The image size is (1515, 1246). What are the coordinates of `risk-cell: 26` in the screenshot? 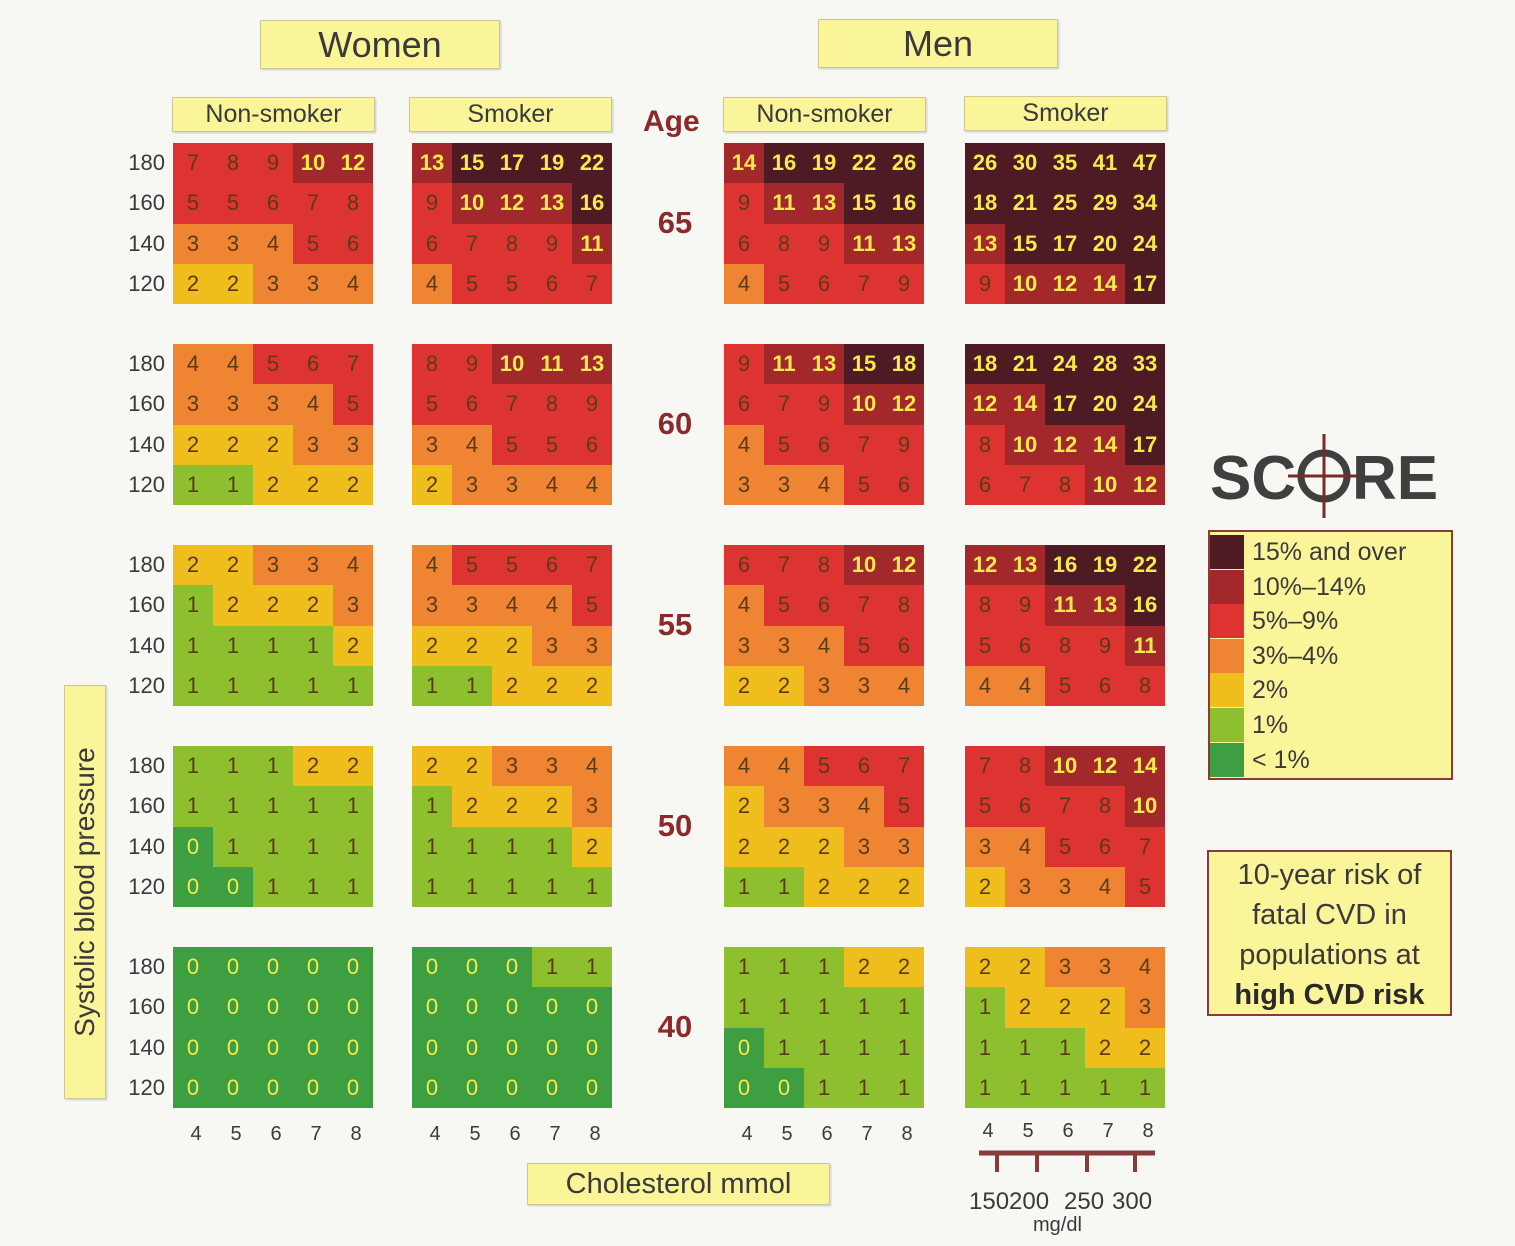 It's located at (985, 163).